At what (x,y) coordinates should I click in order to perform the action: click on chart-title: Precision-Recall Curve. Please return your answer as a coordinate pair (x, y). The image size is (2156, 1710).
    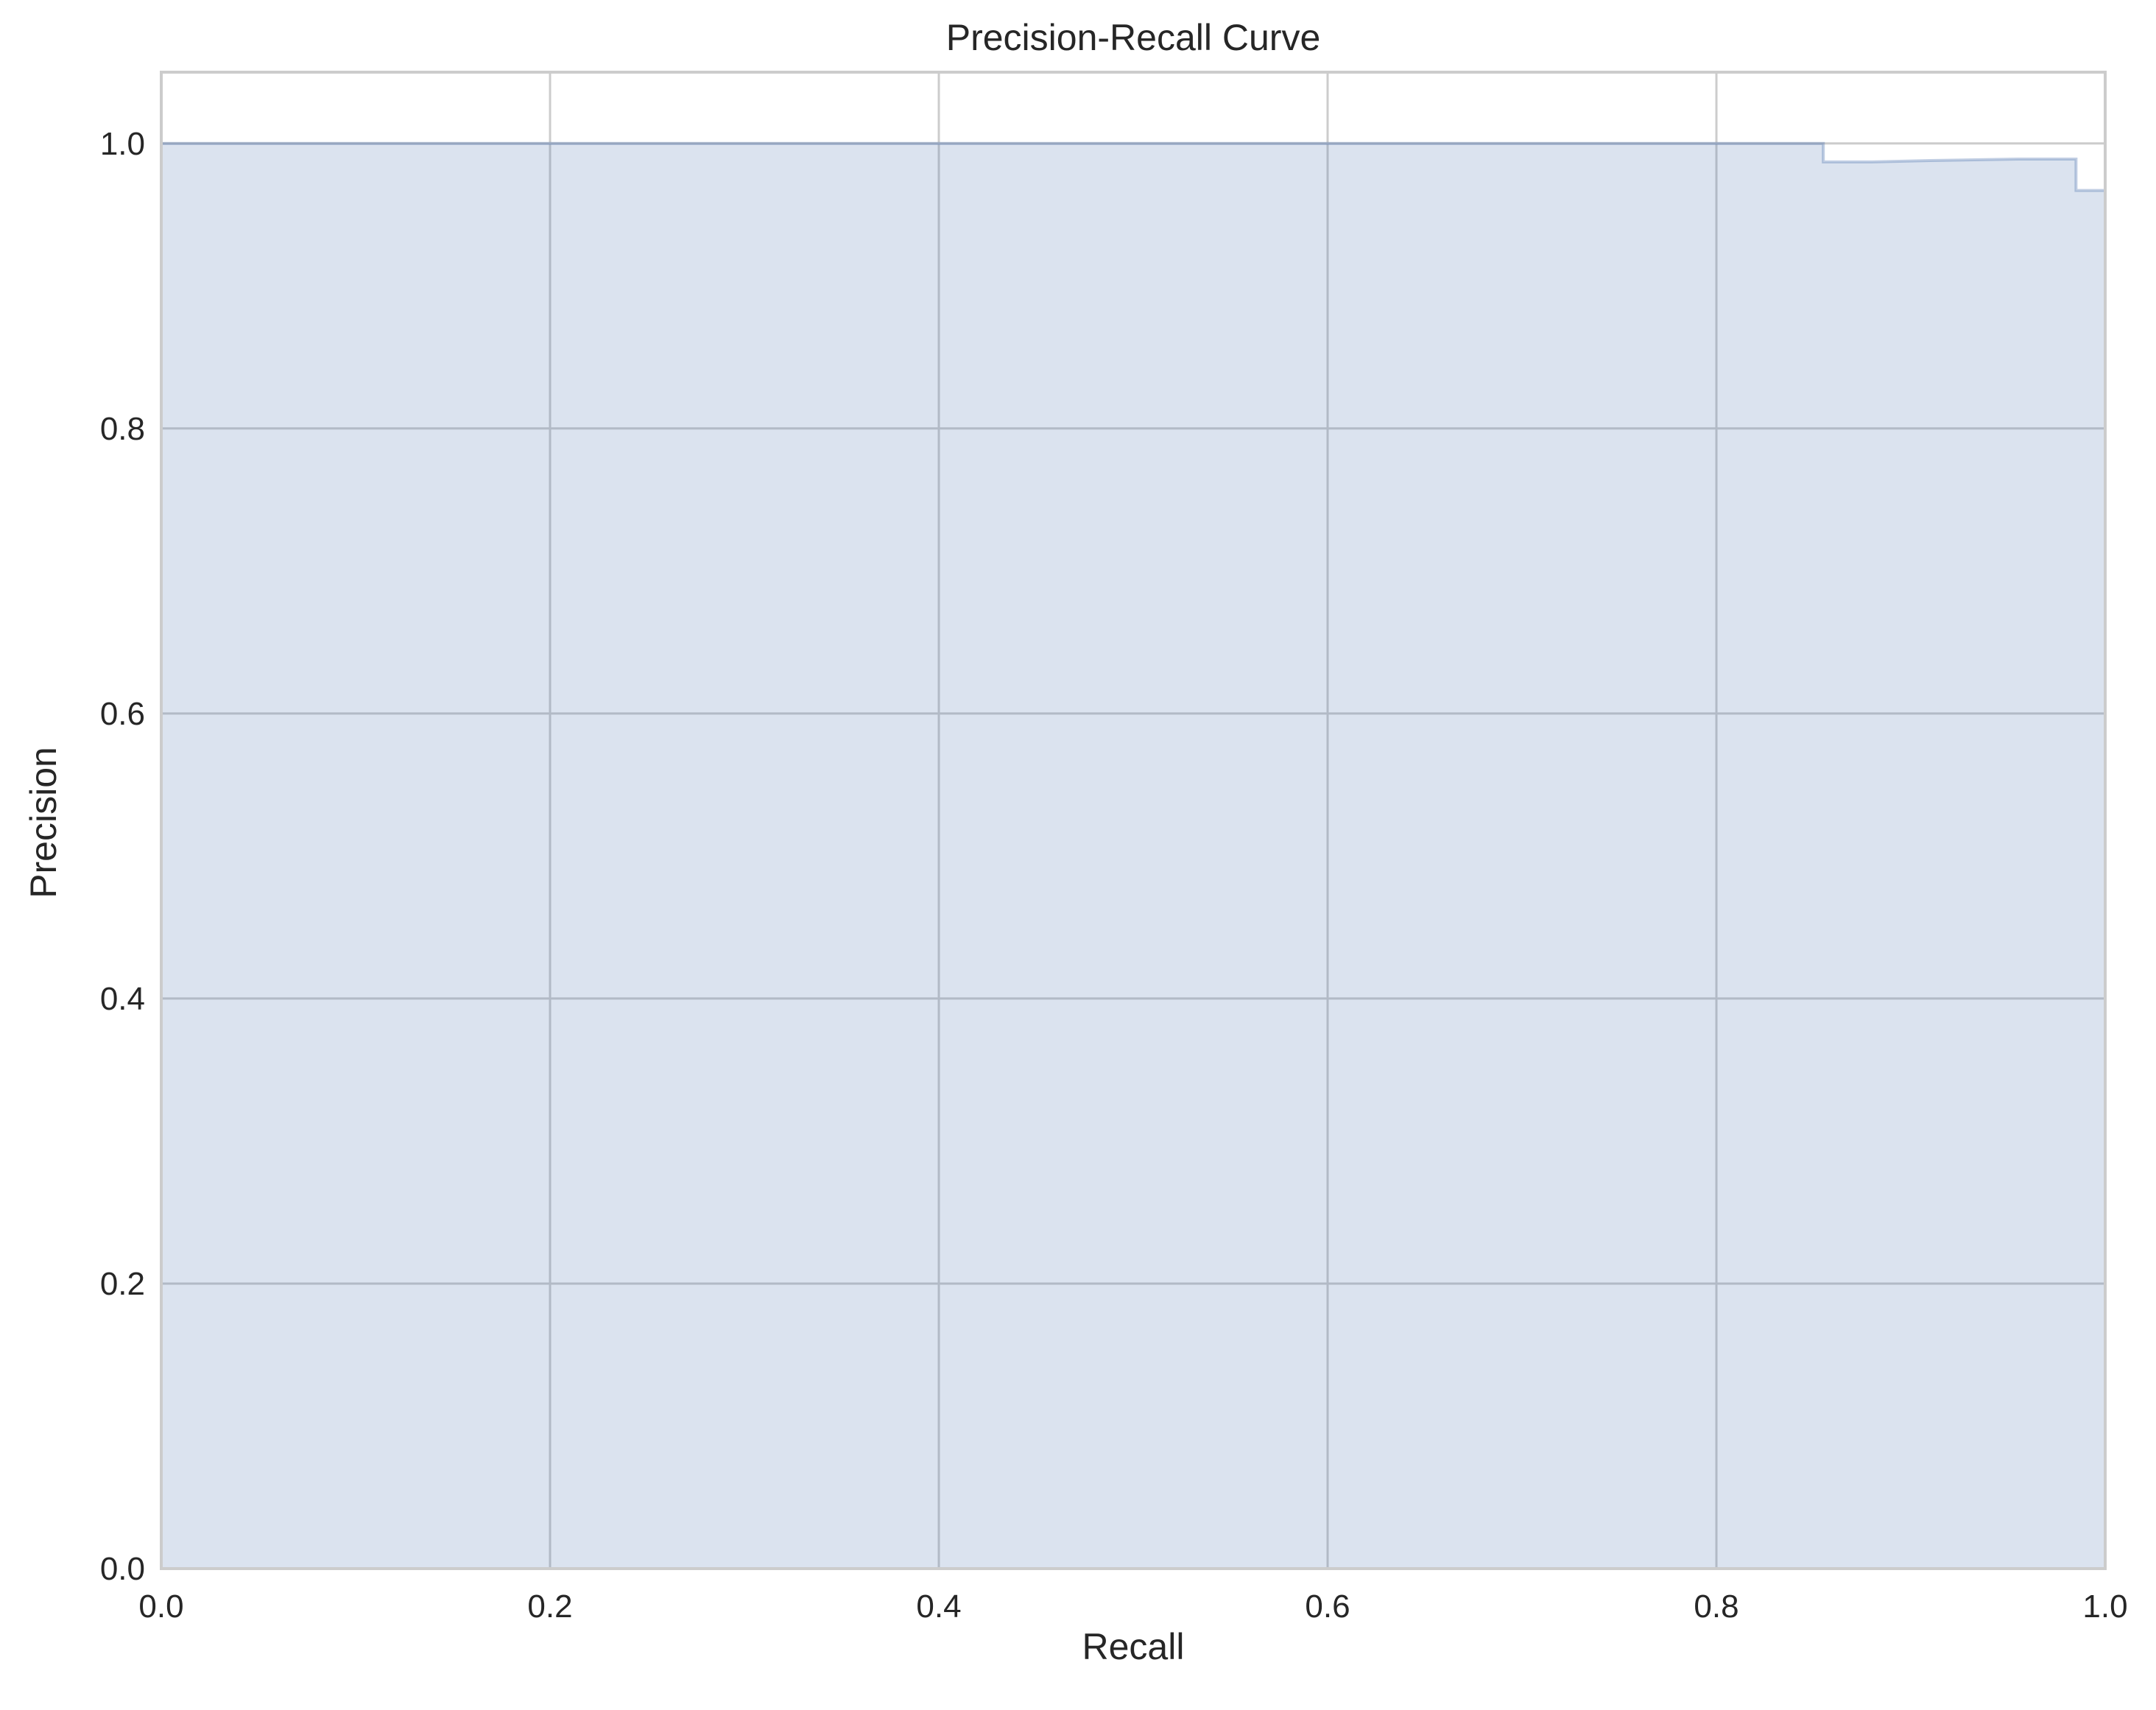
    Looking at the image, I should click on (1133, 37).